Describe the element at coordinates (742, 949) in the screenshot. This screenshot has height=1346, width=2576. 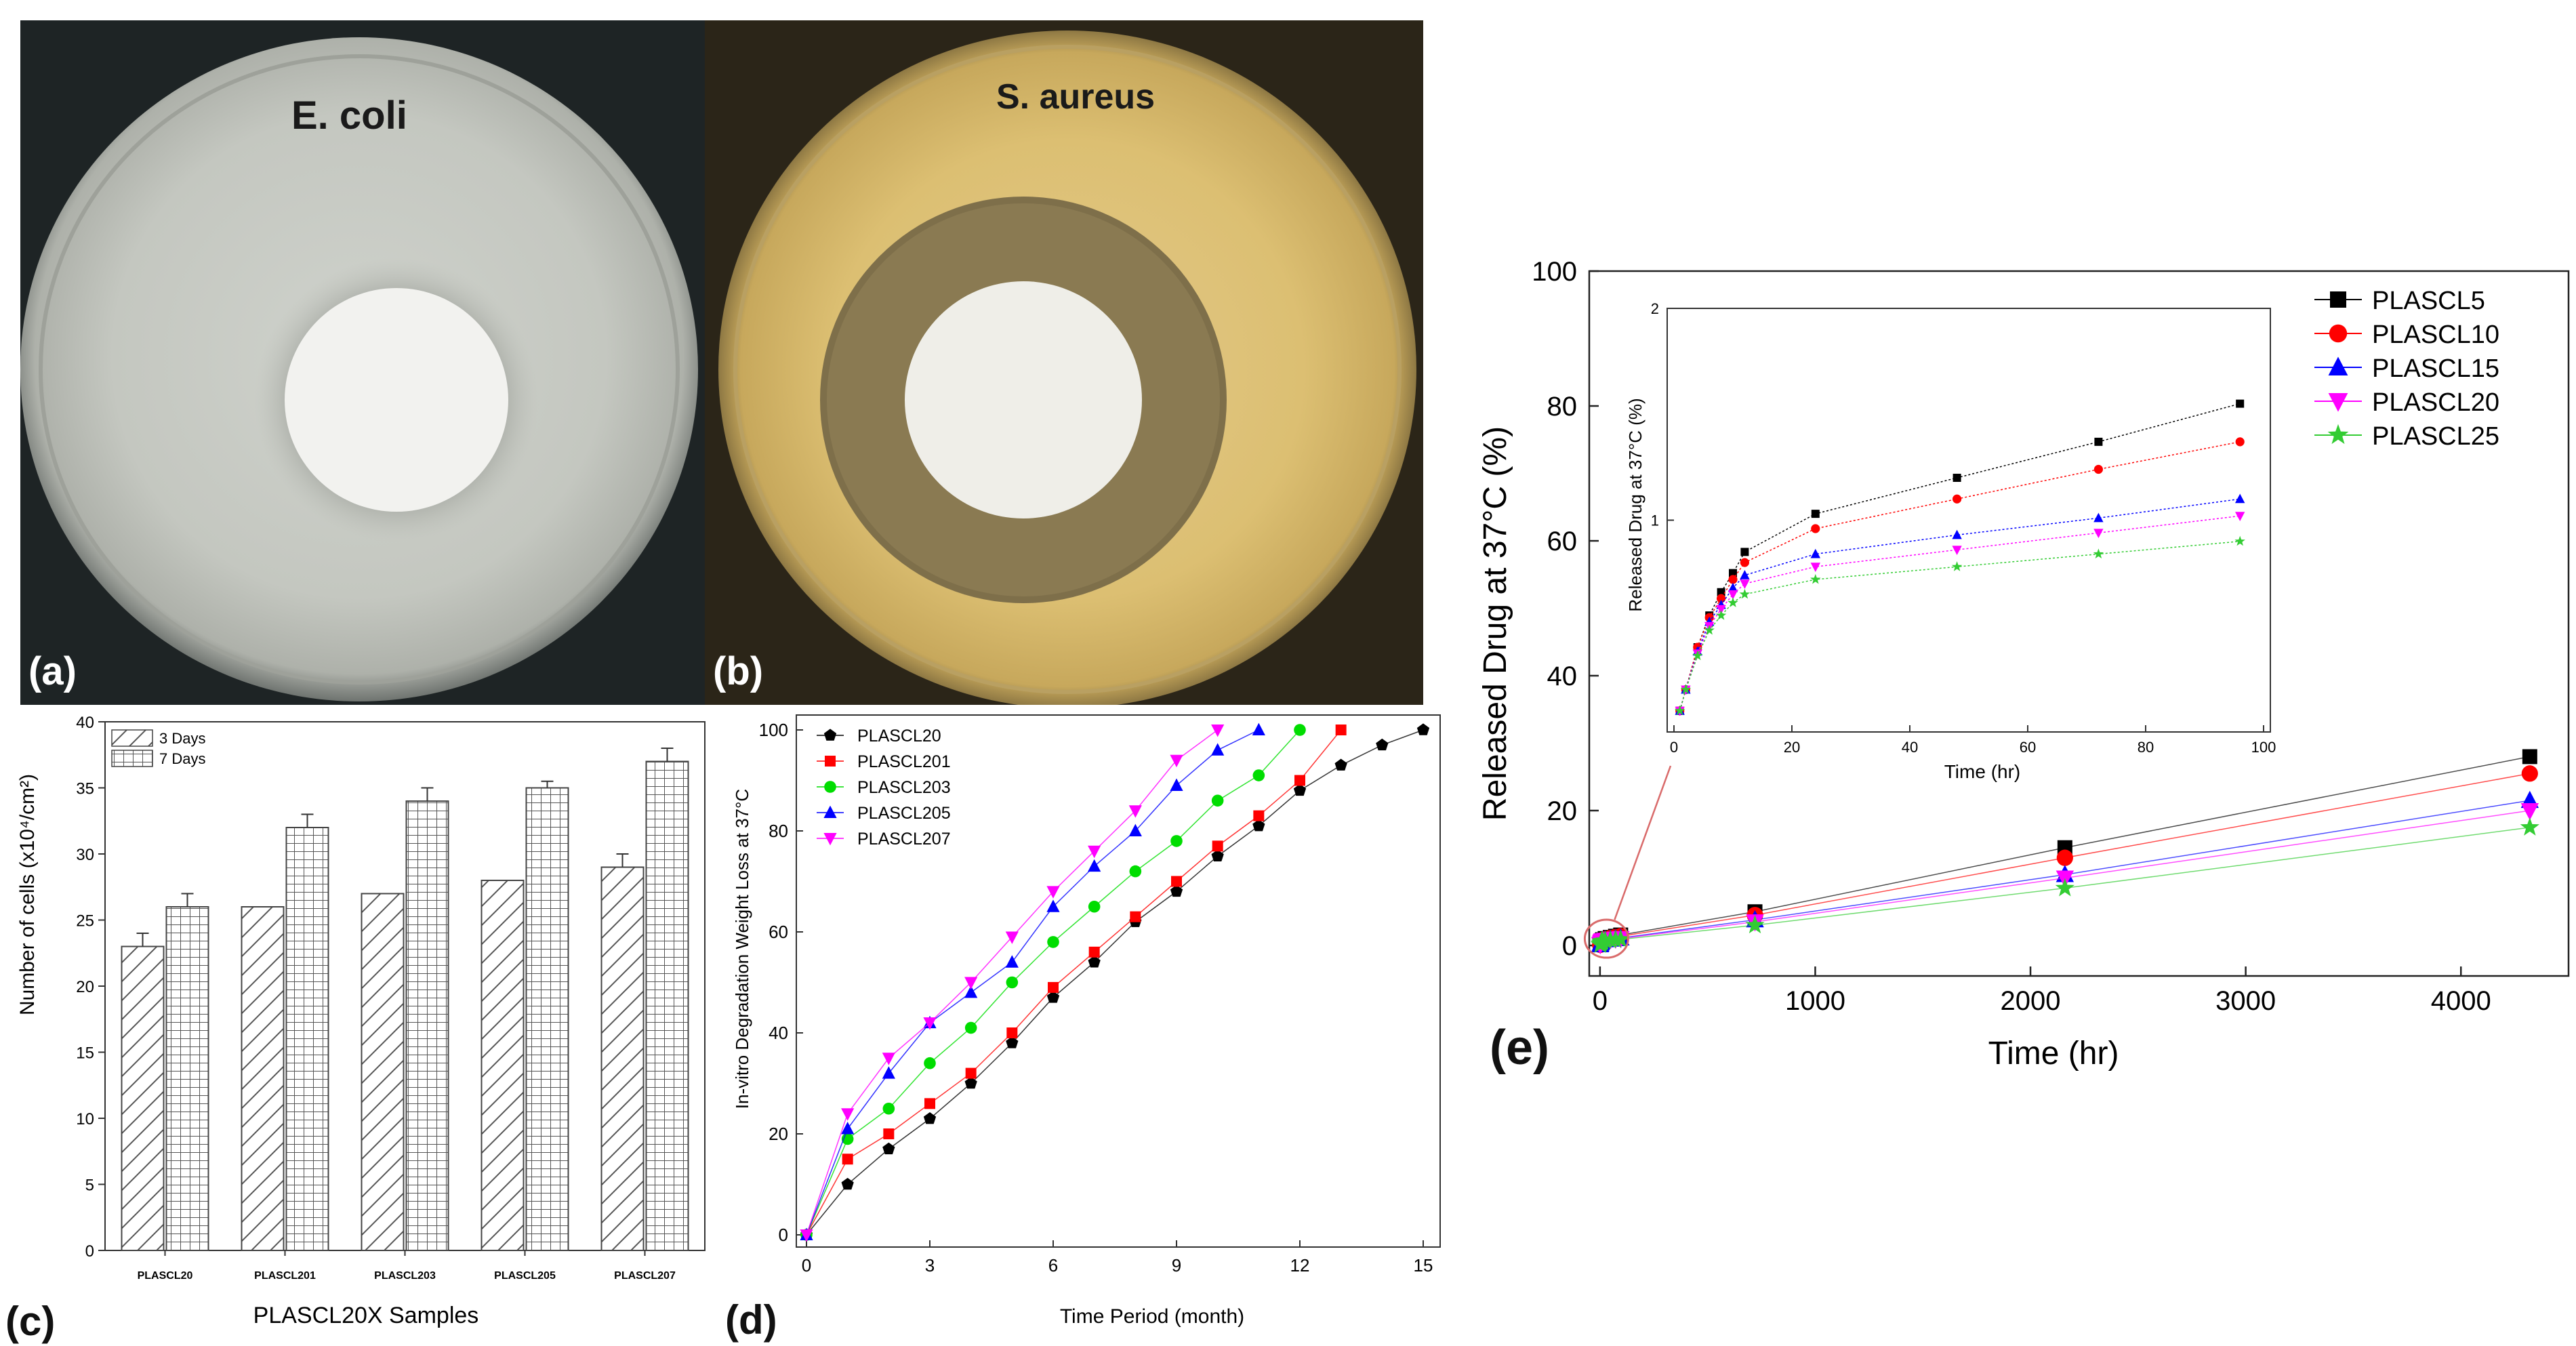
I see `d-ylabel: In-vitro Degradation Weight Loss at 37°C` at that location.